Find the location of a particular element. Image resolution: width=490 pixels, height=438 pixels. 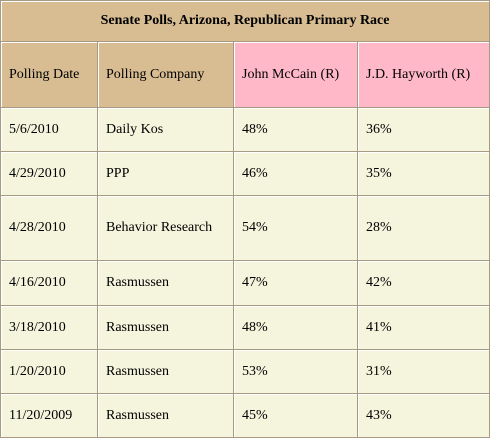

cell-polling-date: 3/18/2010 is located at coordinates (49, 327).